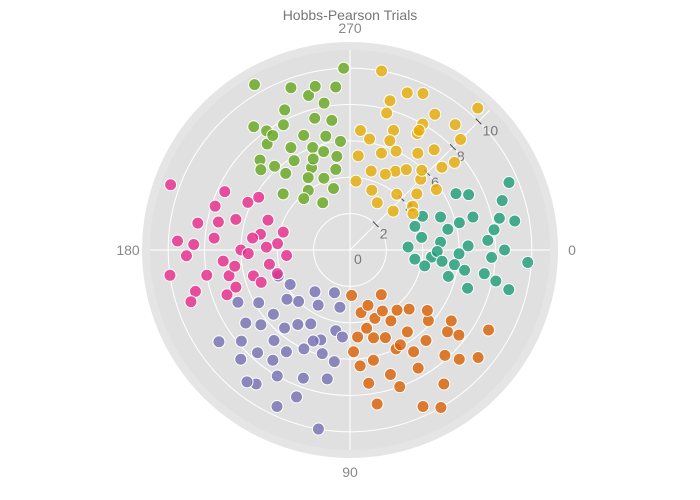 The height and width of the screenshot is (500, 700). Describe the element at coordinates (350, 472) in the screenshot. I see `angular-tick-label: 90` at that location.